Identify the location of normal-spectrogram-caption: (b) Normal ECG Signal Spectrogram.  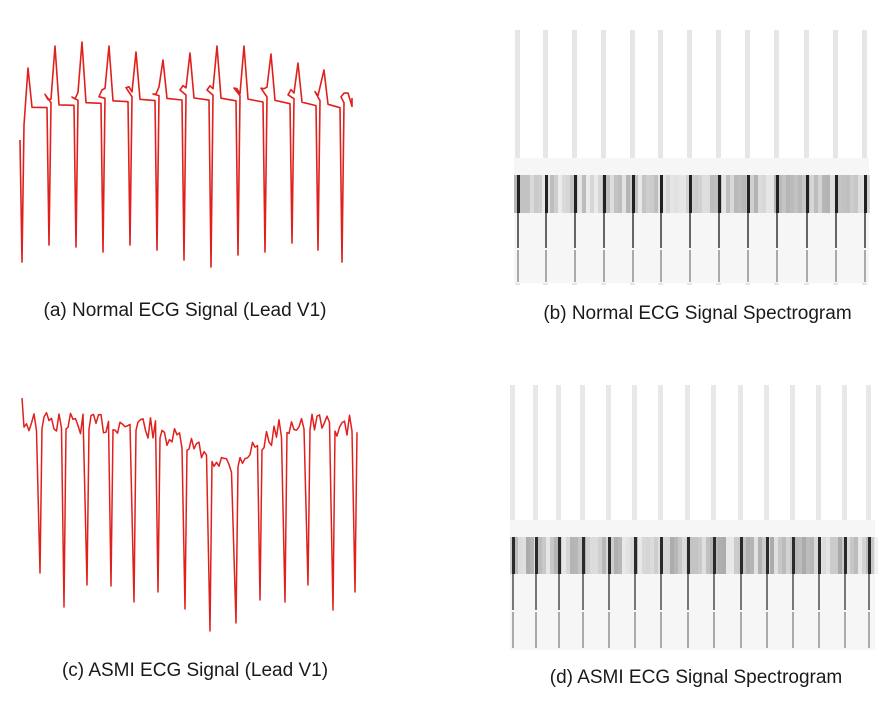
(697, 313).